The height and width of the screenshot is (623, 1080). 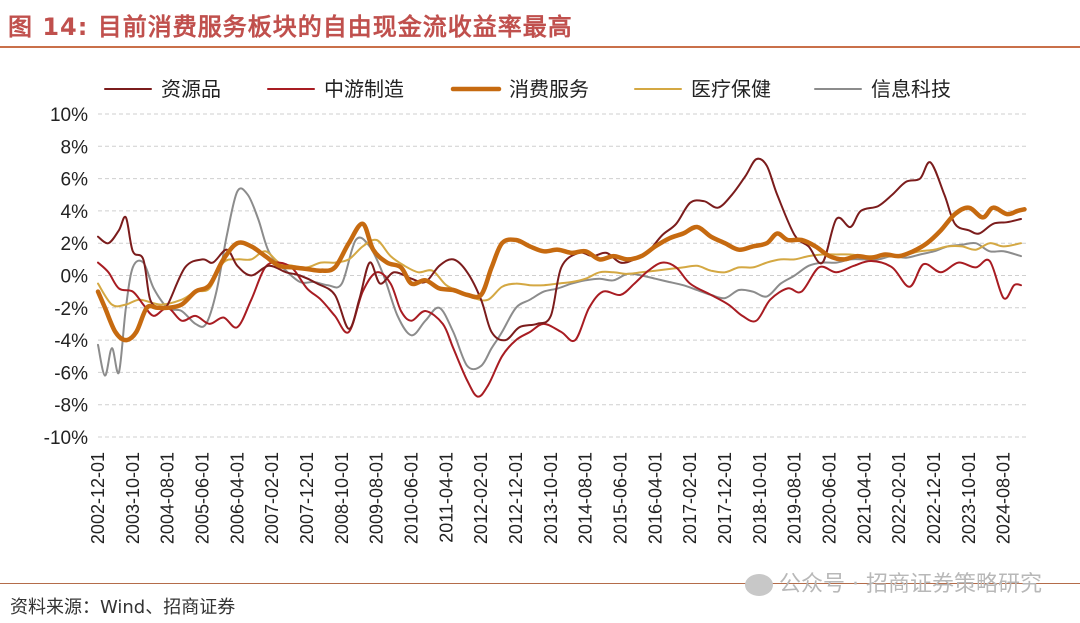 What do you see at coordinates (191, 89) in the screenshot?
I see `legend-label: 资源品` at bounding box center [191, 89].